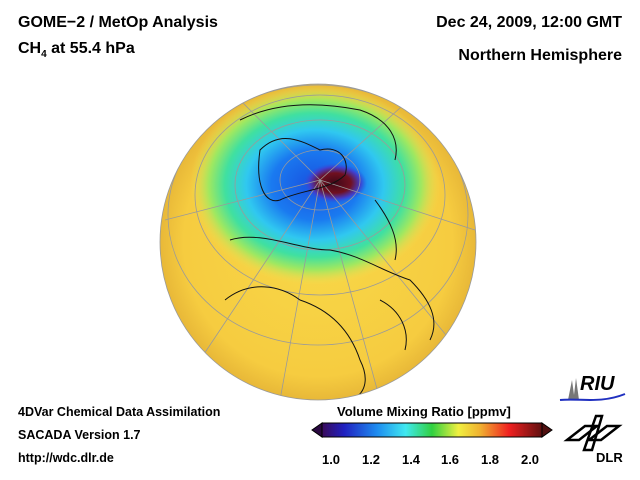 The height and width of the screenshot is (480, 640). What do you see at coordinates (335, 183) in the screenshot?
I see `polar-max-spot` at bounding box center [335, 183].